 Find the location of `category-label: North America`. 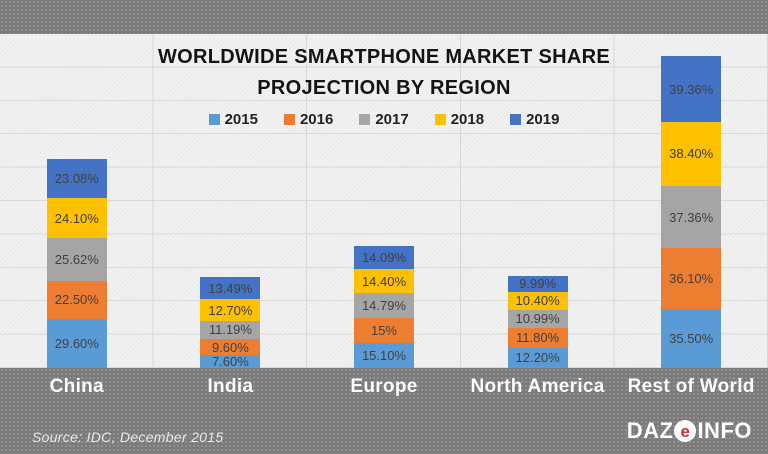

category-label: North America is located at coordinates (537, 386).